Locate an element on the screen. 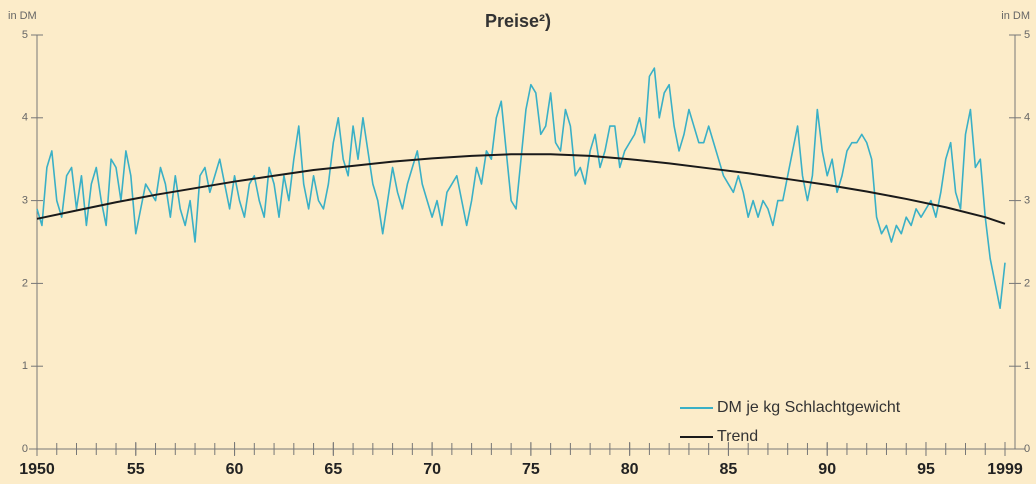 Image resolution: width=1036 pixels, height=484 pixels. x-tick-label: 60 is located at coordinates (235, 469).